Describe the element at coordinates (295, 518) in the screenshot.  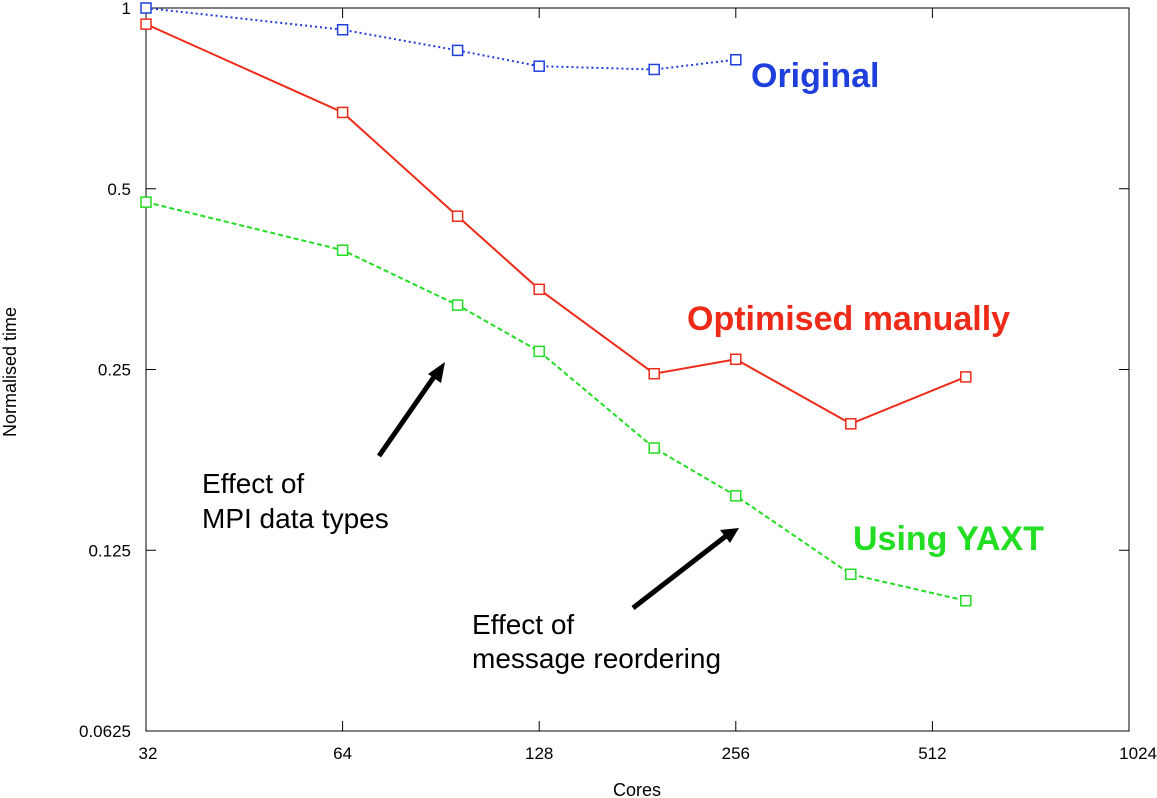
I see `annotation-line: MPI data types` at that location.